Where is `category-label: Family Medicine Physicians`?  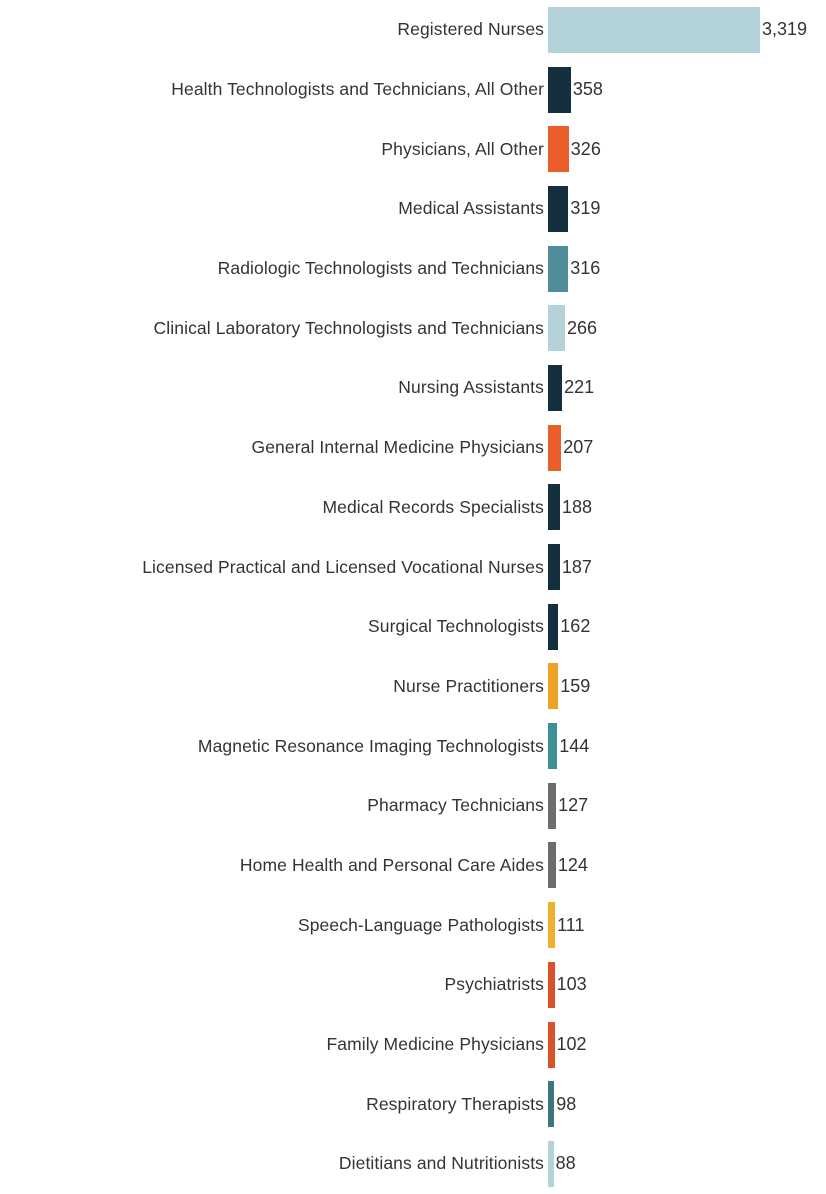 category-label: Family Medicine Physicians is located at coordinates (435, 1044).